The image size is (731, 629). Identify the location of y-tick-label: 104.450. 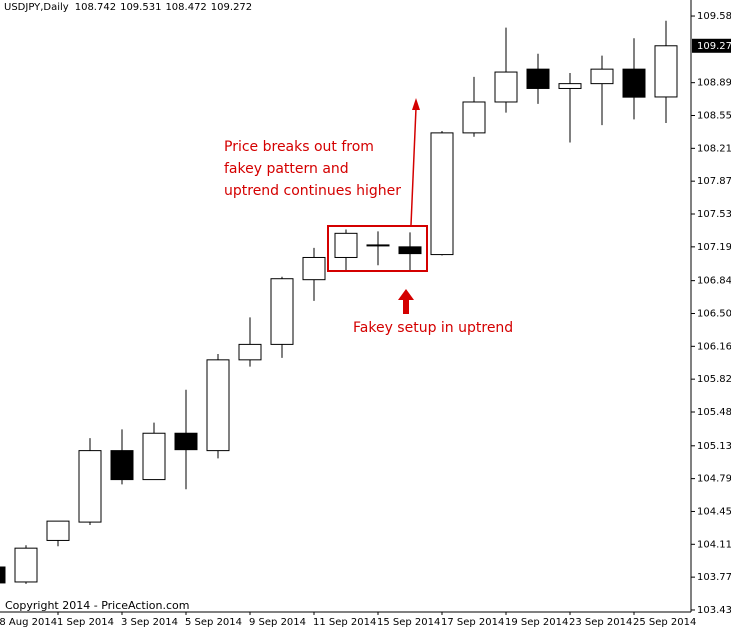
(714, 511).